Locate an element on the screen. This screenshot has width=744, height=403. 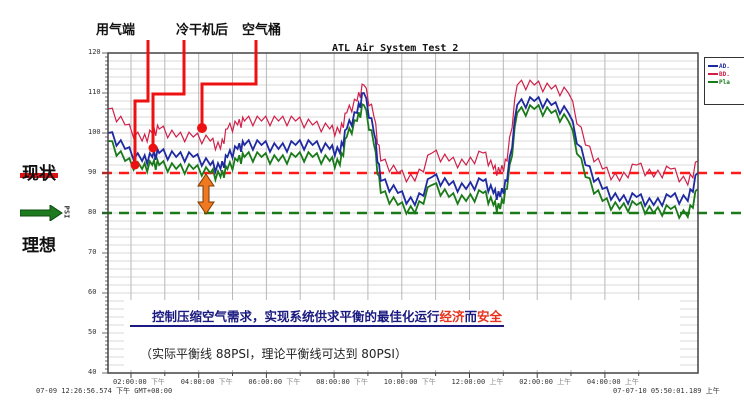
x-axis-start-label: 07-09 12:26:56.574 下午 GMT+08:00 is located at coordinates (104, 391).